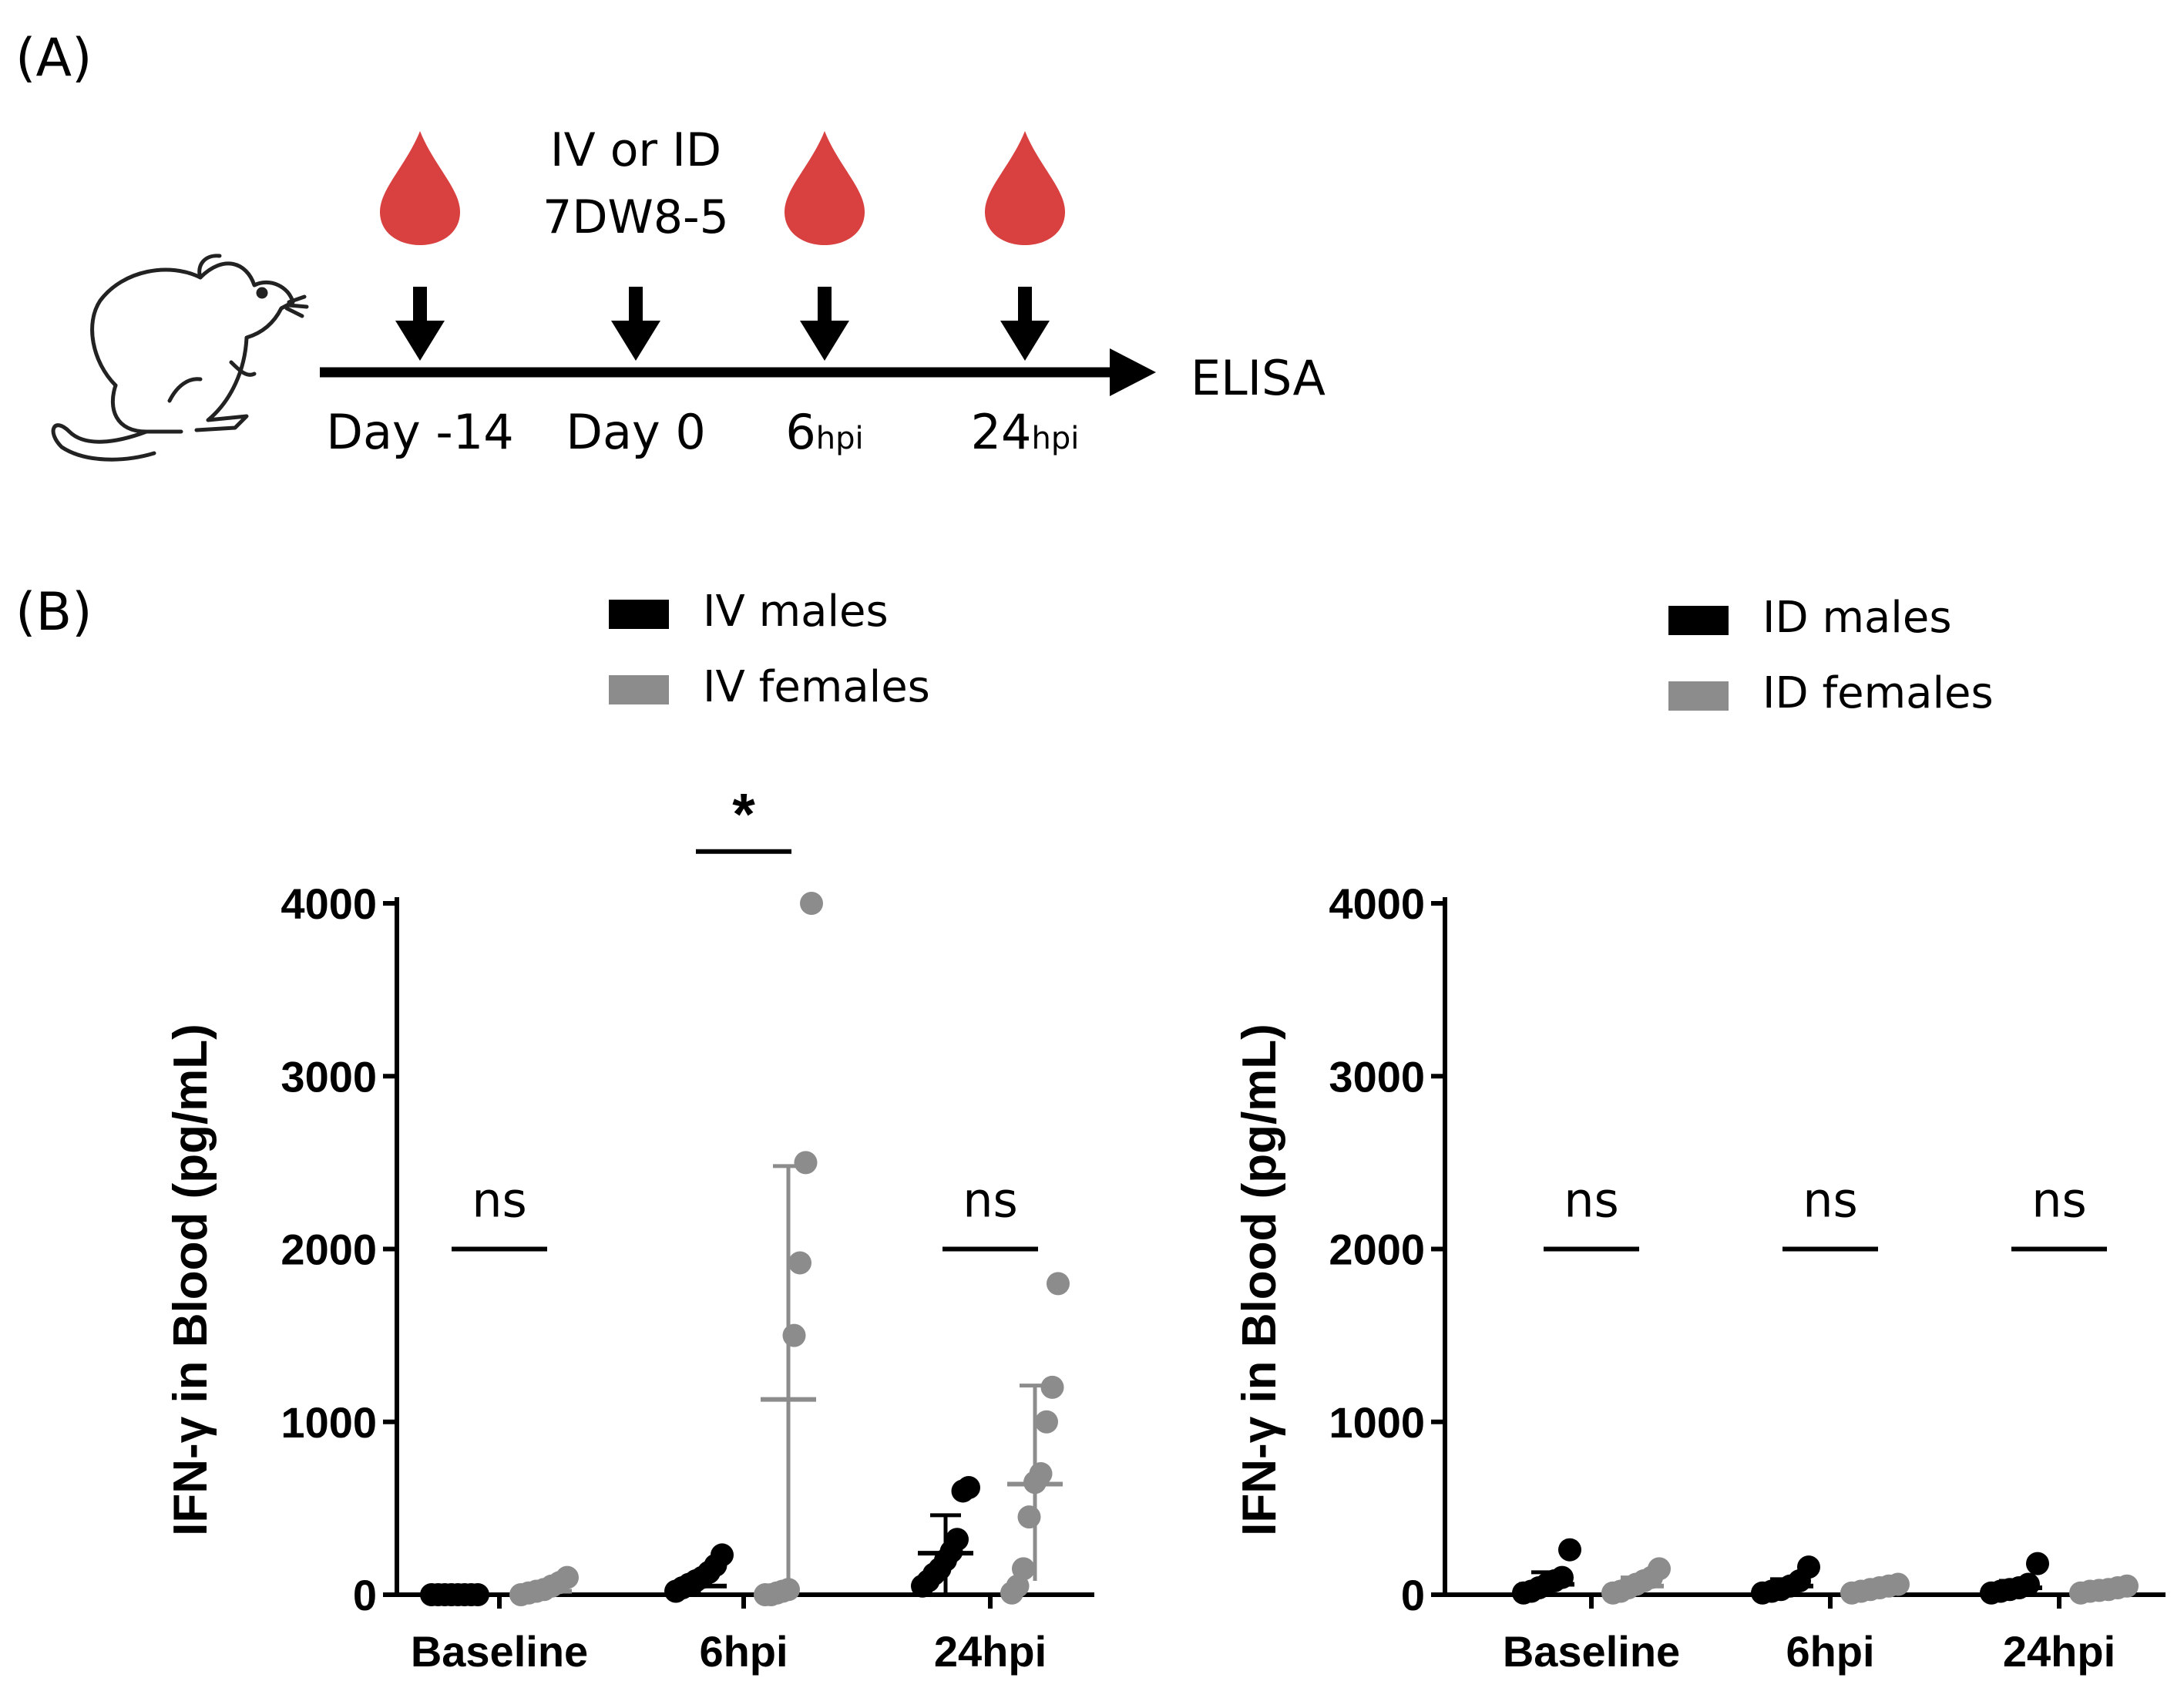 Image resolution: width=2184 pixels, height=1698 pixels. What do you see at coordinates (800, 432) in the screenshot?
I see `timeline-label-main: 6` at bounding box center [800, 432].